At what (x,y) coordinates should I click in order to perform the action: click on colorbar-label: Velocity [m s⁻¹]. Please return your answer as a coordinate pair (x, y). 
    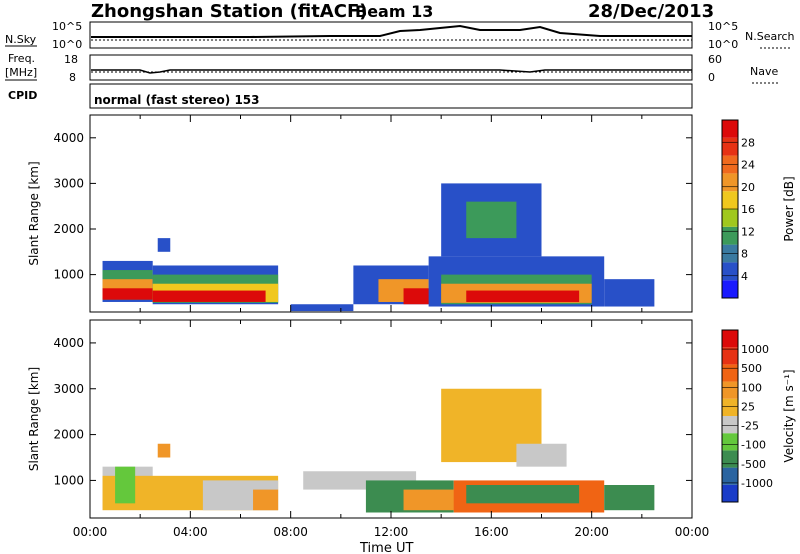
    Looking at the image, I should click on (789, 415).